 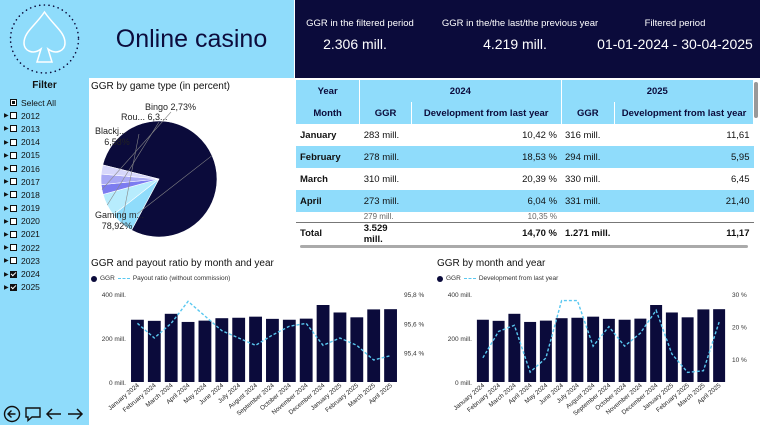 I want to click on year-filter-item: ▶ 2018, so click(x=46, y=194).